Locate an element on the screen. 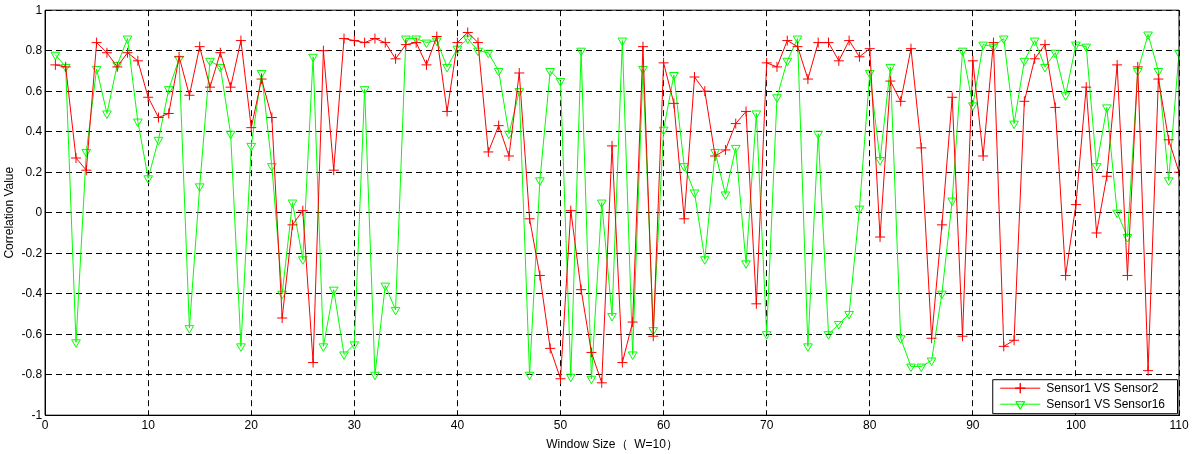 This screenshot has width=1197, height=454. y-tick-label: 0 is located at coordinates (39, 212).